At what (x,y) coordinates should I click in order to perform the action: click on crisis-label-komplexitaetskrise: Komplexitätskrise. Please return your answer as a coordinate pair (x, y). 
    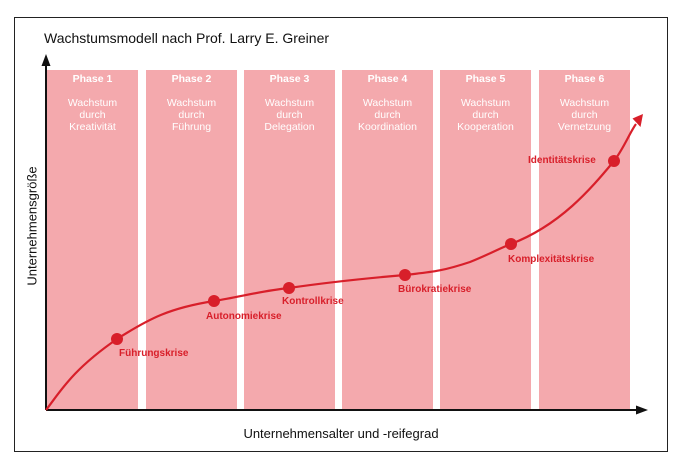
    Looking at the image, I should click on (551, 259).